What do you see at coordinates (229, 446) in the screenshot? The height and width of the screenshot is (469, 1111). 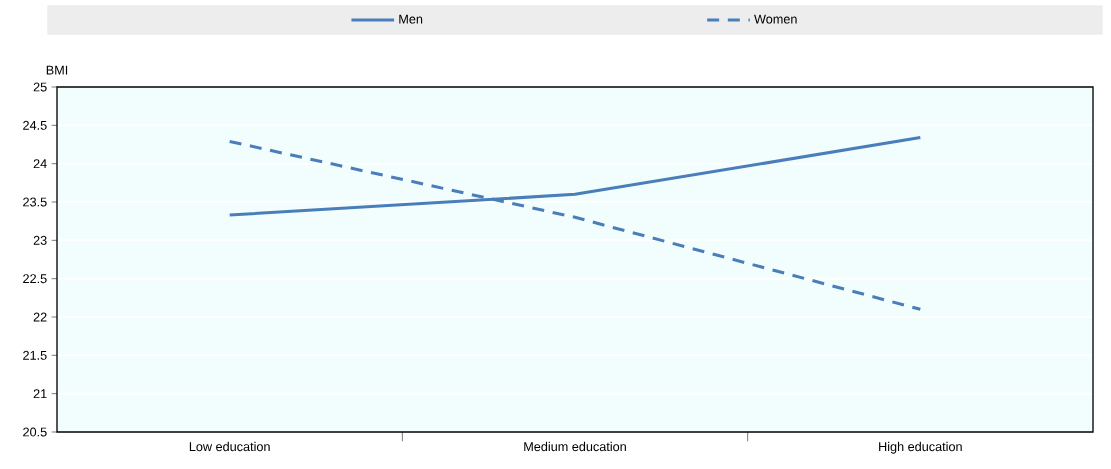 I see `x-tick-label: Low education` at bounding box center [229, 446].